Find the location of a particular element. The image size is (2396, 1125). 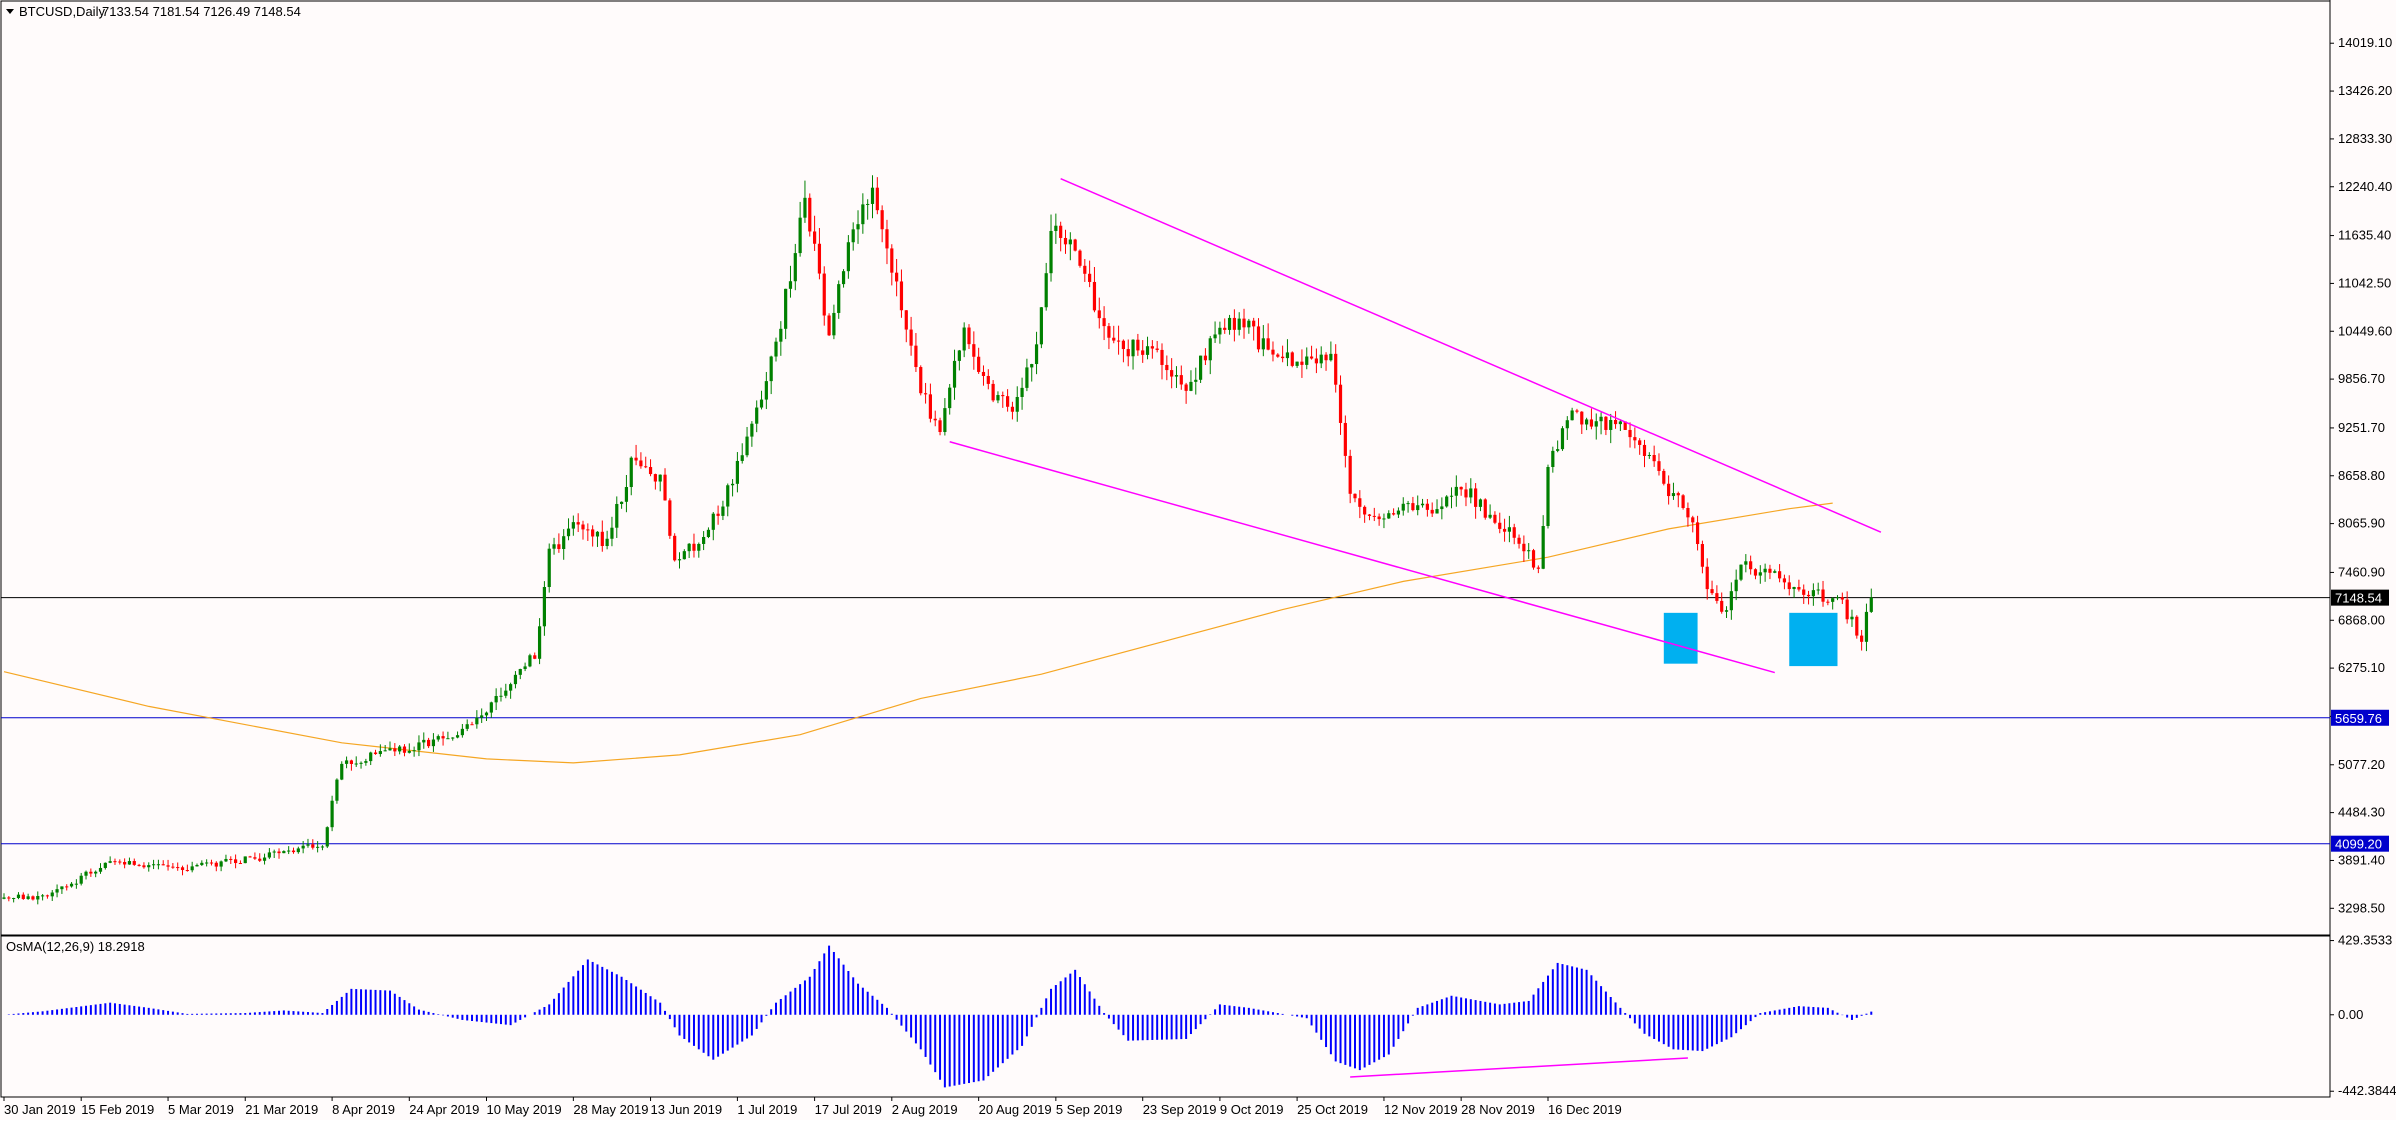

price-tick-label: 7460.90 is located at coordinates (2361, 571).